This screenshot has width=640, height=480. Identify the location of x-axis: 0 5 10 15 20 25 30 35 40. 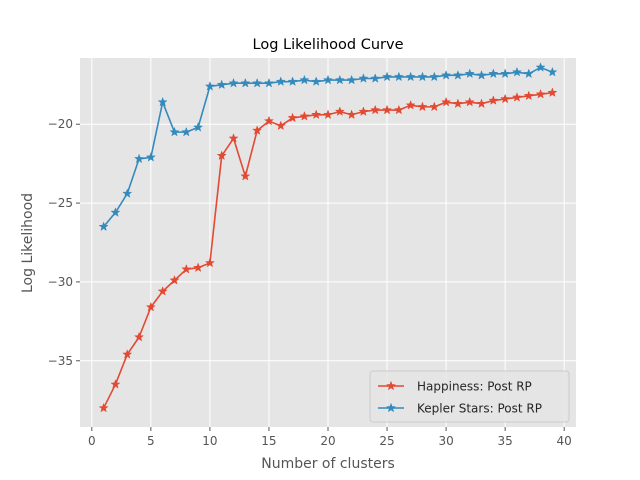
(330, 437).